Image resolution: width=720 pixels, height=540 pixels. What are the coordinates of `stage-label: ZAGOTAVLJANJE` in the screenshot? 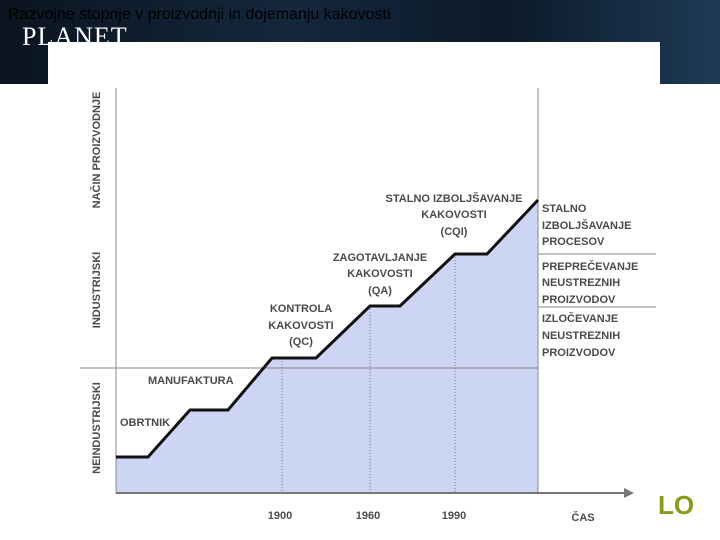 It's located at (380, 258).